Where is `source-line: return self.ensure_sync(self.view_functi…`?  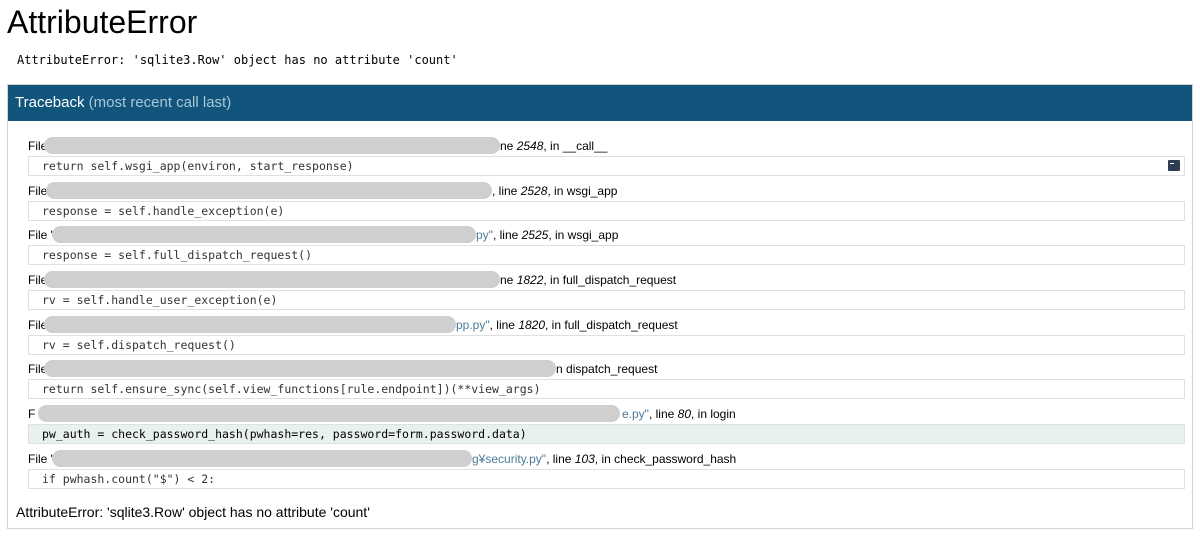 source-line: return self.ensure_sync(self.view_functi… is located at coordinates (606, 389).